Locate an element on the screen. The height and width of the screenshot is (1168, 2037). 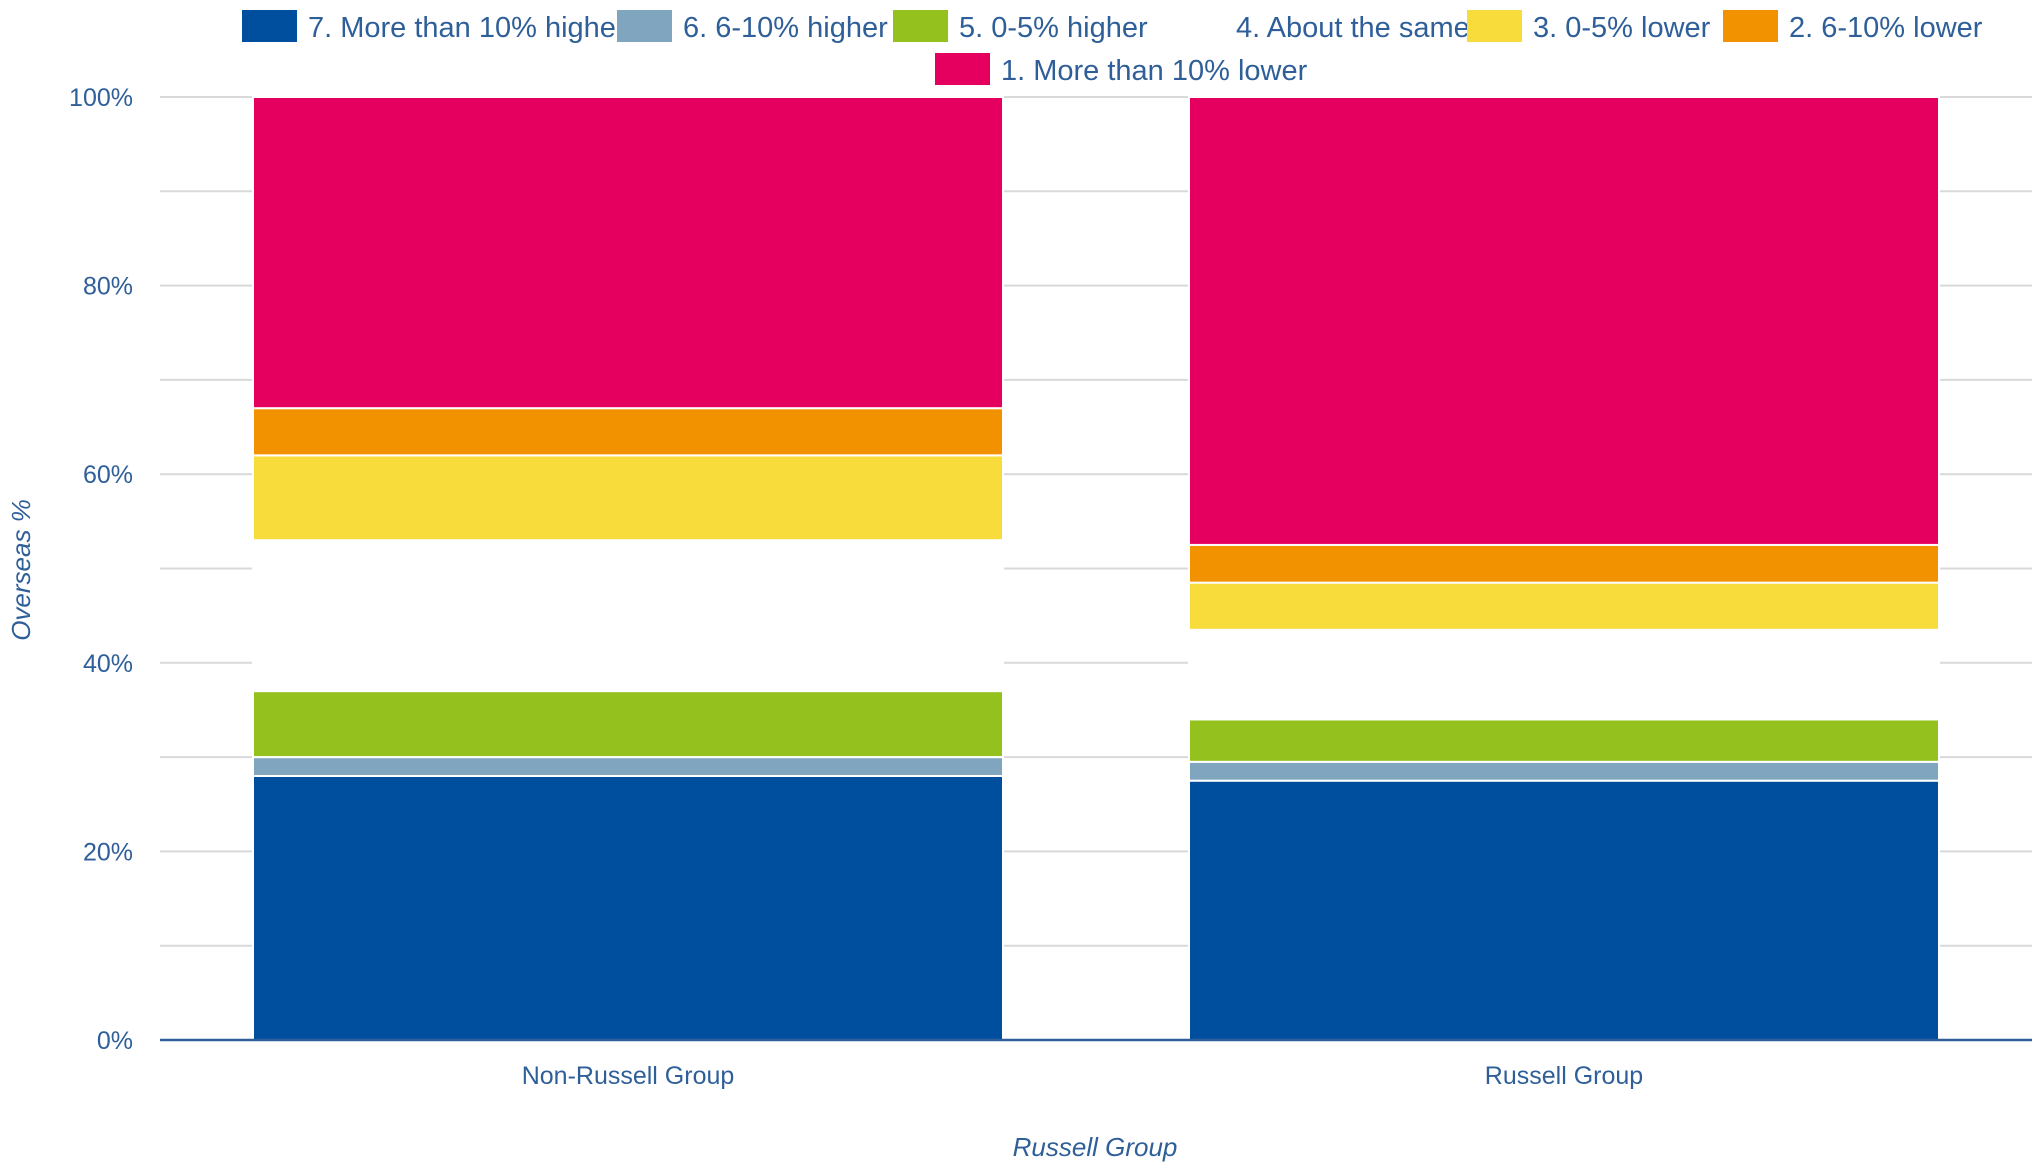
legend-item-1-more-than-10-lower: 1. More than 10% lower is located at coordinates (1121, 70).